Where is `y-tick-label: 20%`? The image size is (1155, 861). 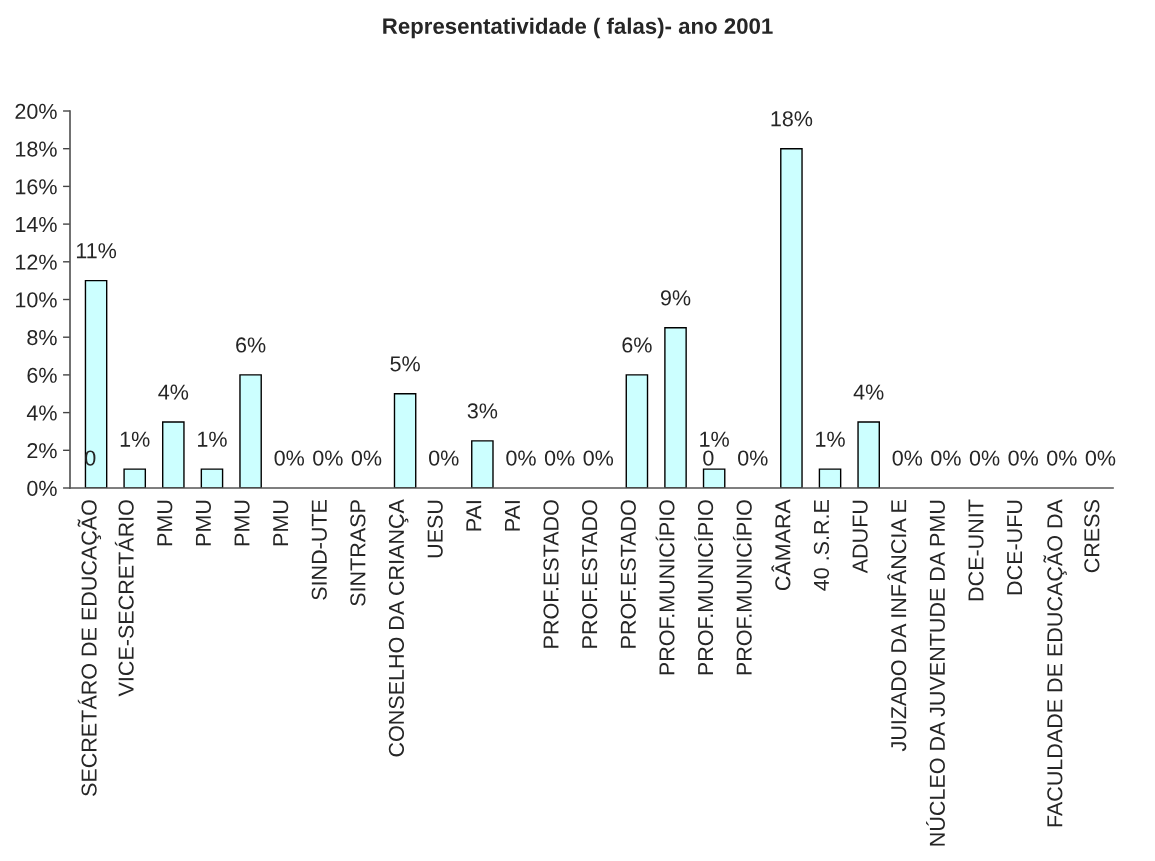 y-tick-label: 20% is located at coordinates (36, 111).